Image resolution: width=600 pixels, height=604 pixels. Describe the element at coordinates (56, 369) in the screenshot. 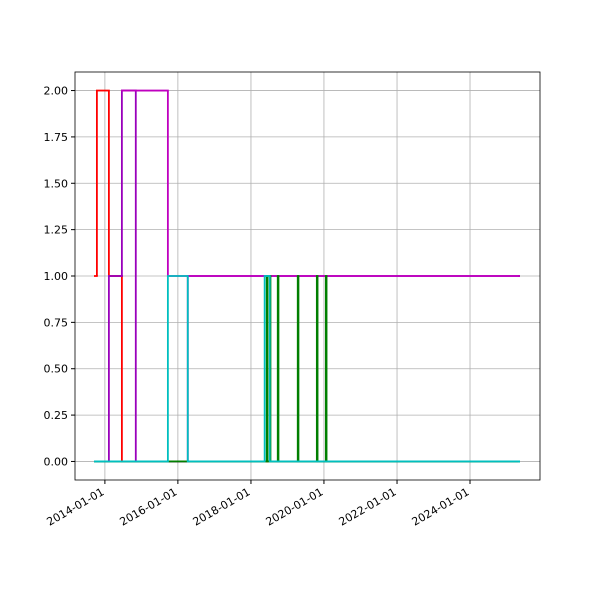

I see `y-tick-label: 0.50` at that location.